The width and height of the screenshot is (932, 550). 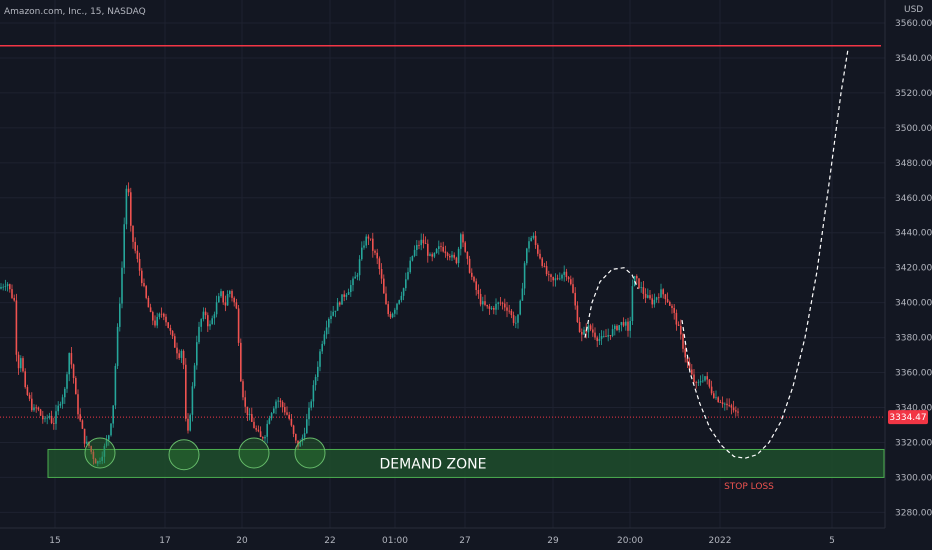 I want to click on y-tick-label: 3520.00, so click(x=913, y=94).